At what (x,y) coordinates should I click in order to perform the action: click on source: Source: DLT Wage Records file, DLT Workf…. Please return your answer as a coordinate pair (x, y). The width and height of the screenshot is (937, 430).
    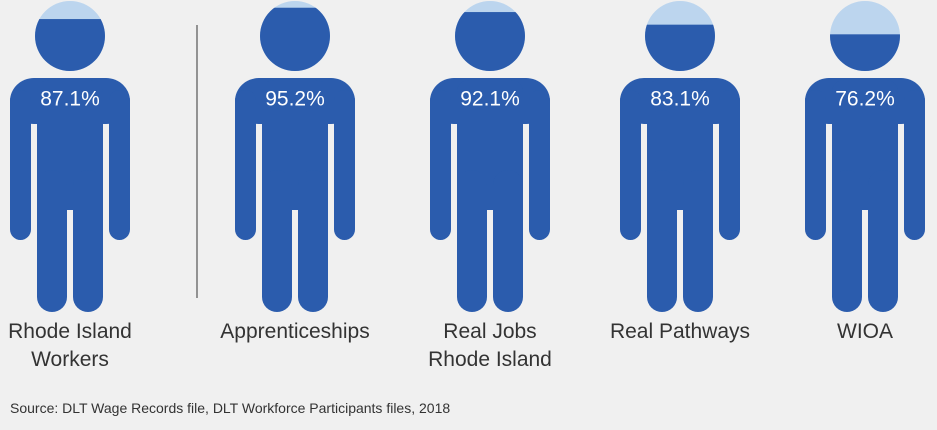
    Looking at the image, I should click on (230, 408).